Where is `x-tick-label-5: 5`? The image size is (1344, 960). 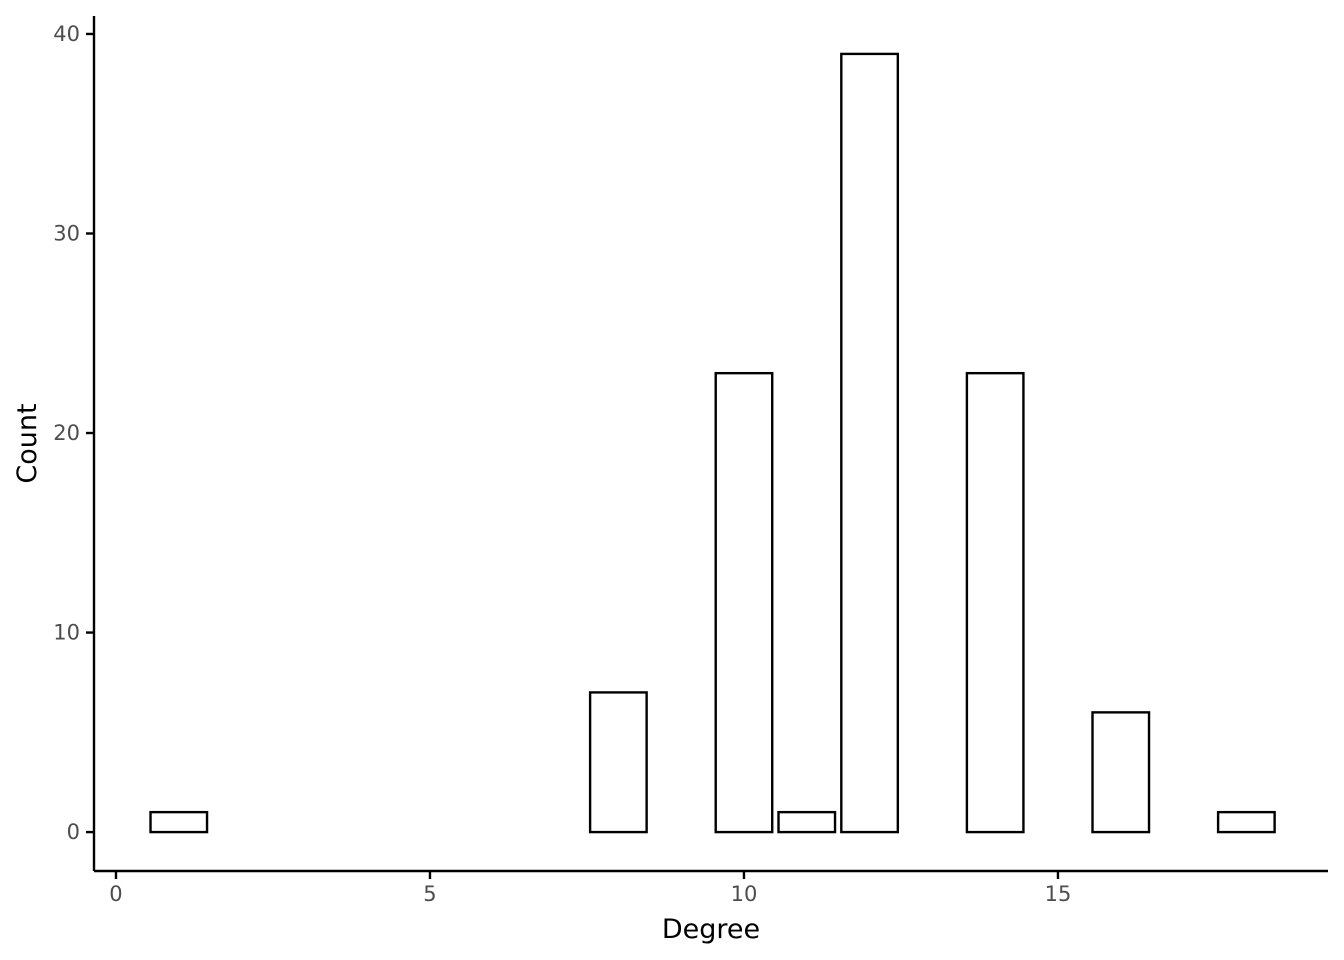
x-tick-label-5: 5 is located at coordinates (429, 894).